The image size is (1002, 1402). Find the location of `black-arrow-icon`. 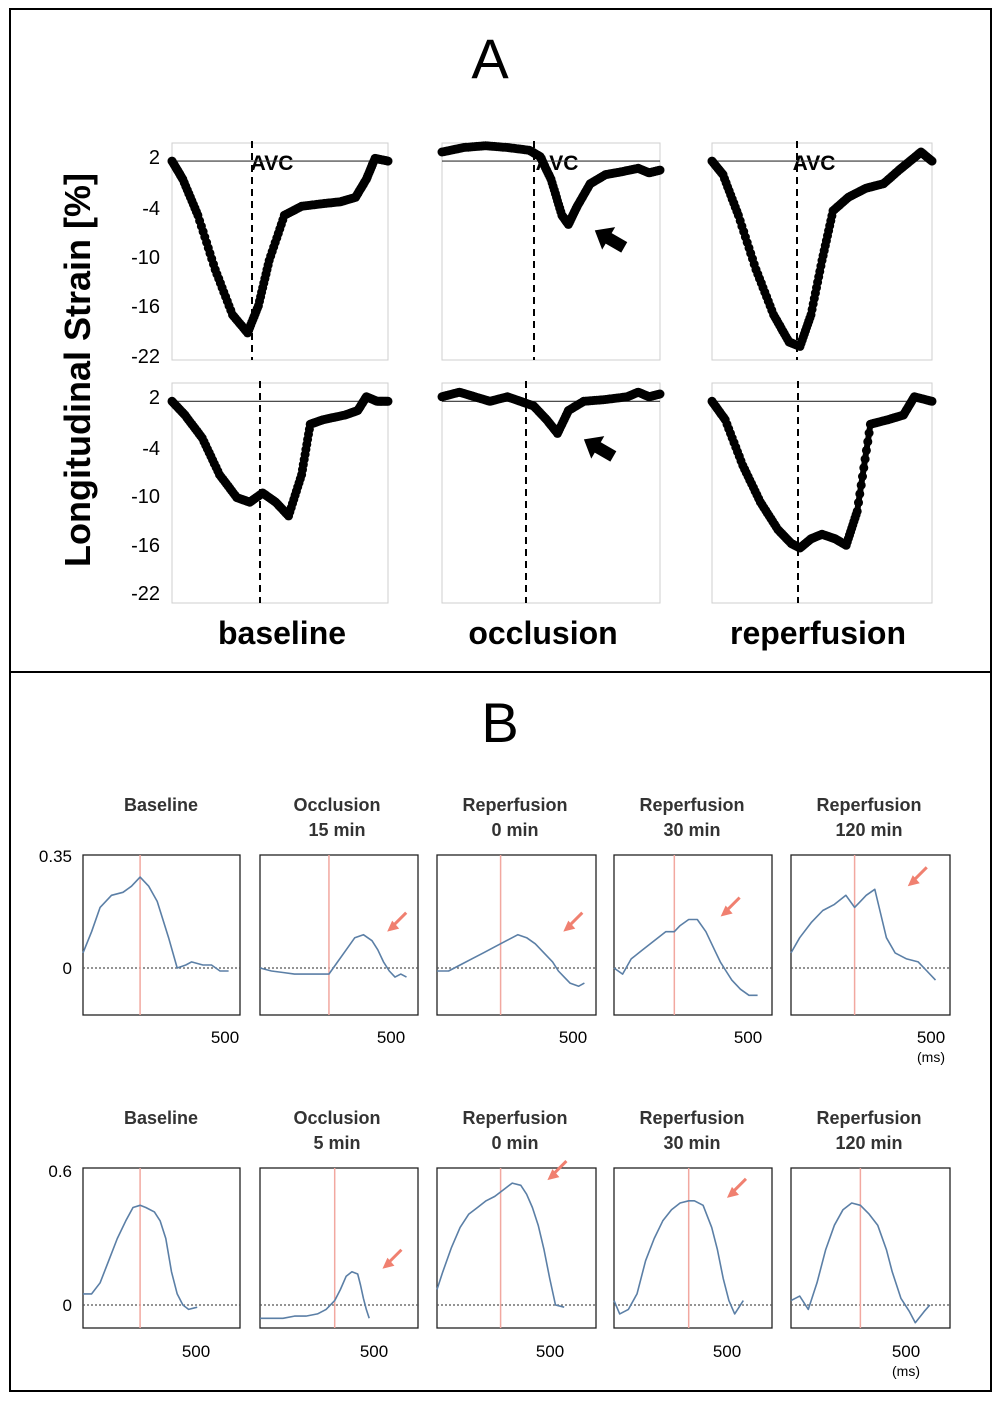

black-arrow-icon is located at coordinates (611, 240).